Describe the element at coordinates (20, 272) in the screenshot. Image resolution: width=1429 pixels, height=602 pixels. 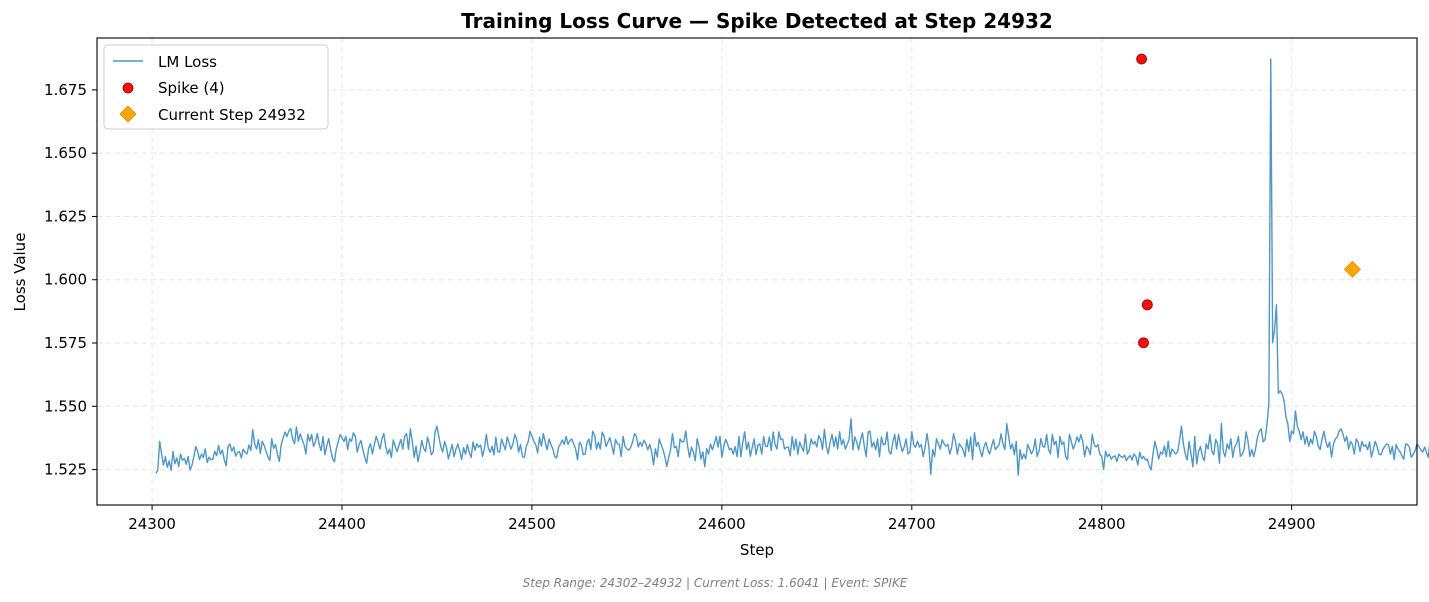
I see `y-axis-label: Loss Value` at that location.